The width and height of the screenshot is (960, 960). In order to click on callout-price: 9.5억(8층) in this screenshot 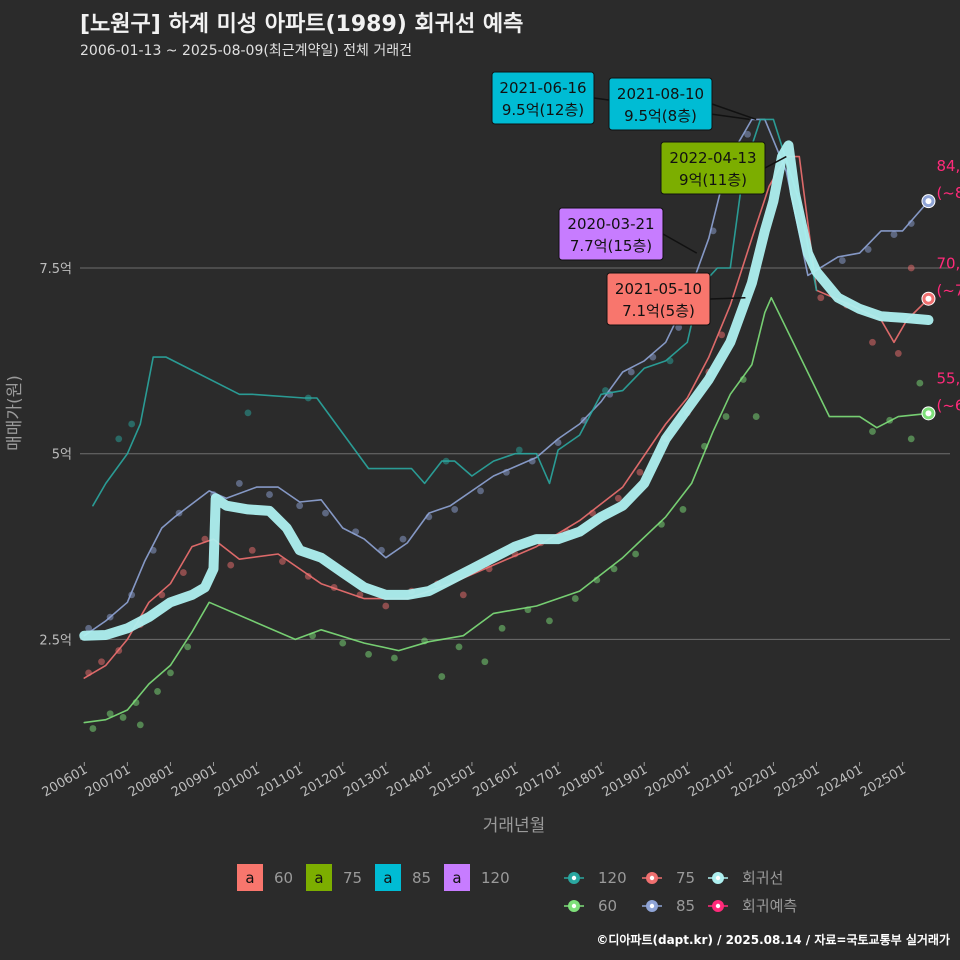, I will do `click(660, 116)`.